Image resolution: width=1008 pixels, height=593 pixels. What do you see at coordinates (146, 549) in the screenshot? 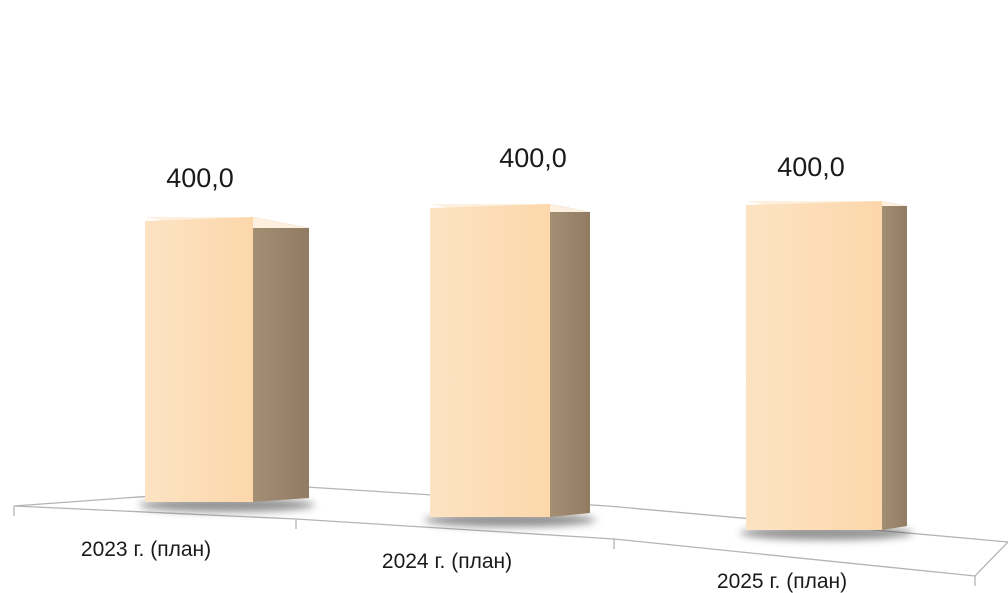
I see `category-tick-label: 2023 г. (план)` at bounding box center [146, 549].